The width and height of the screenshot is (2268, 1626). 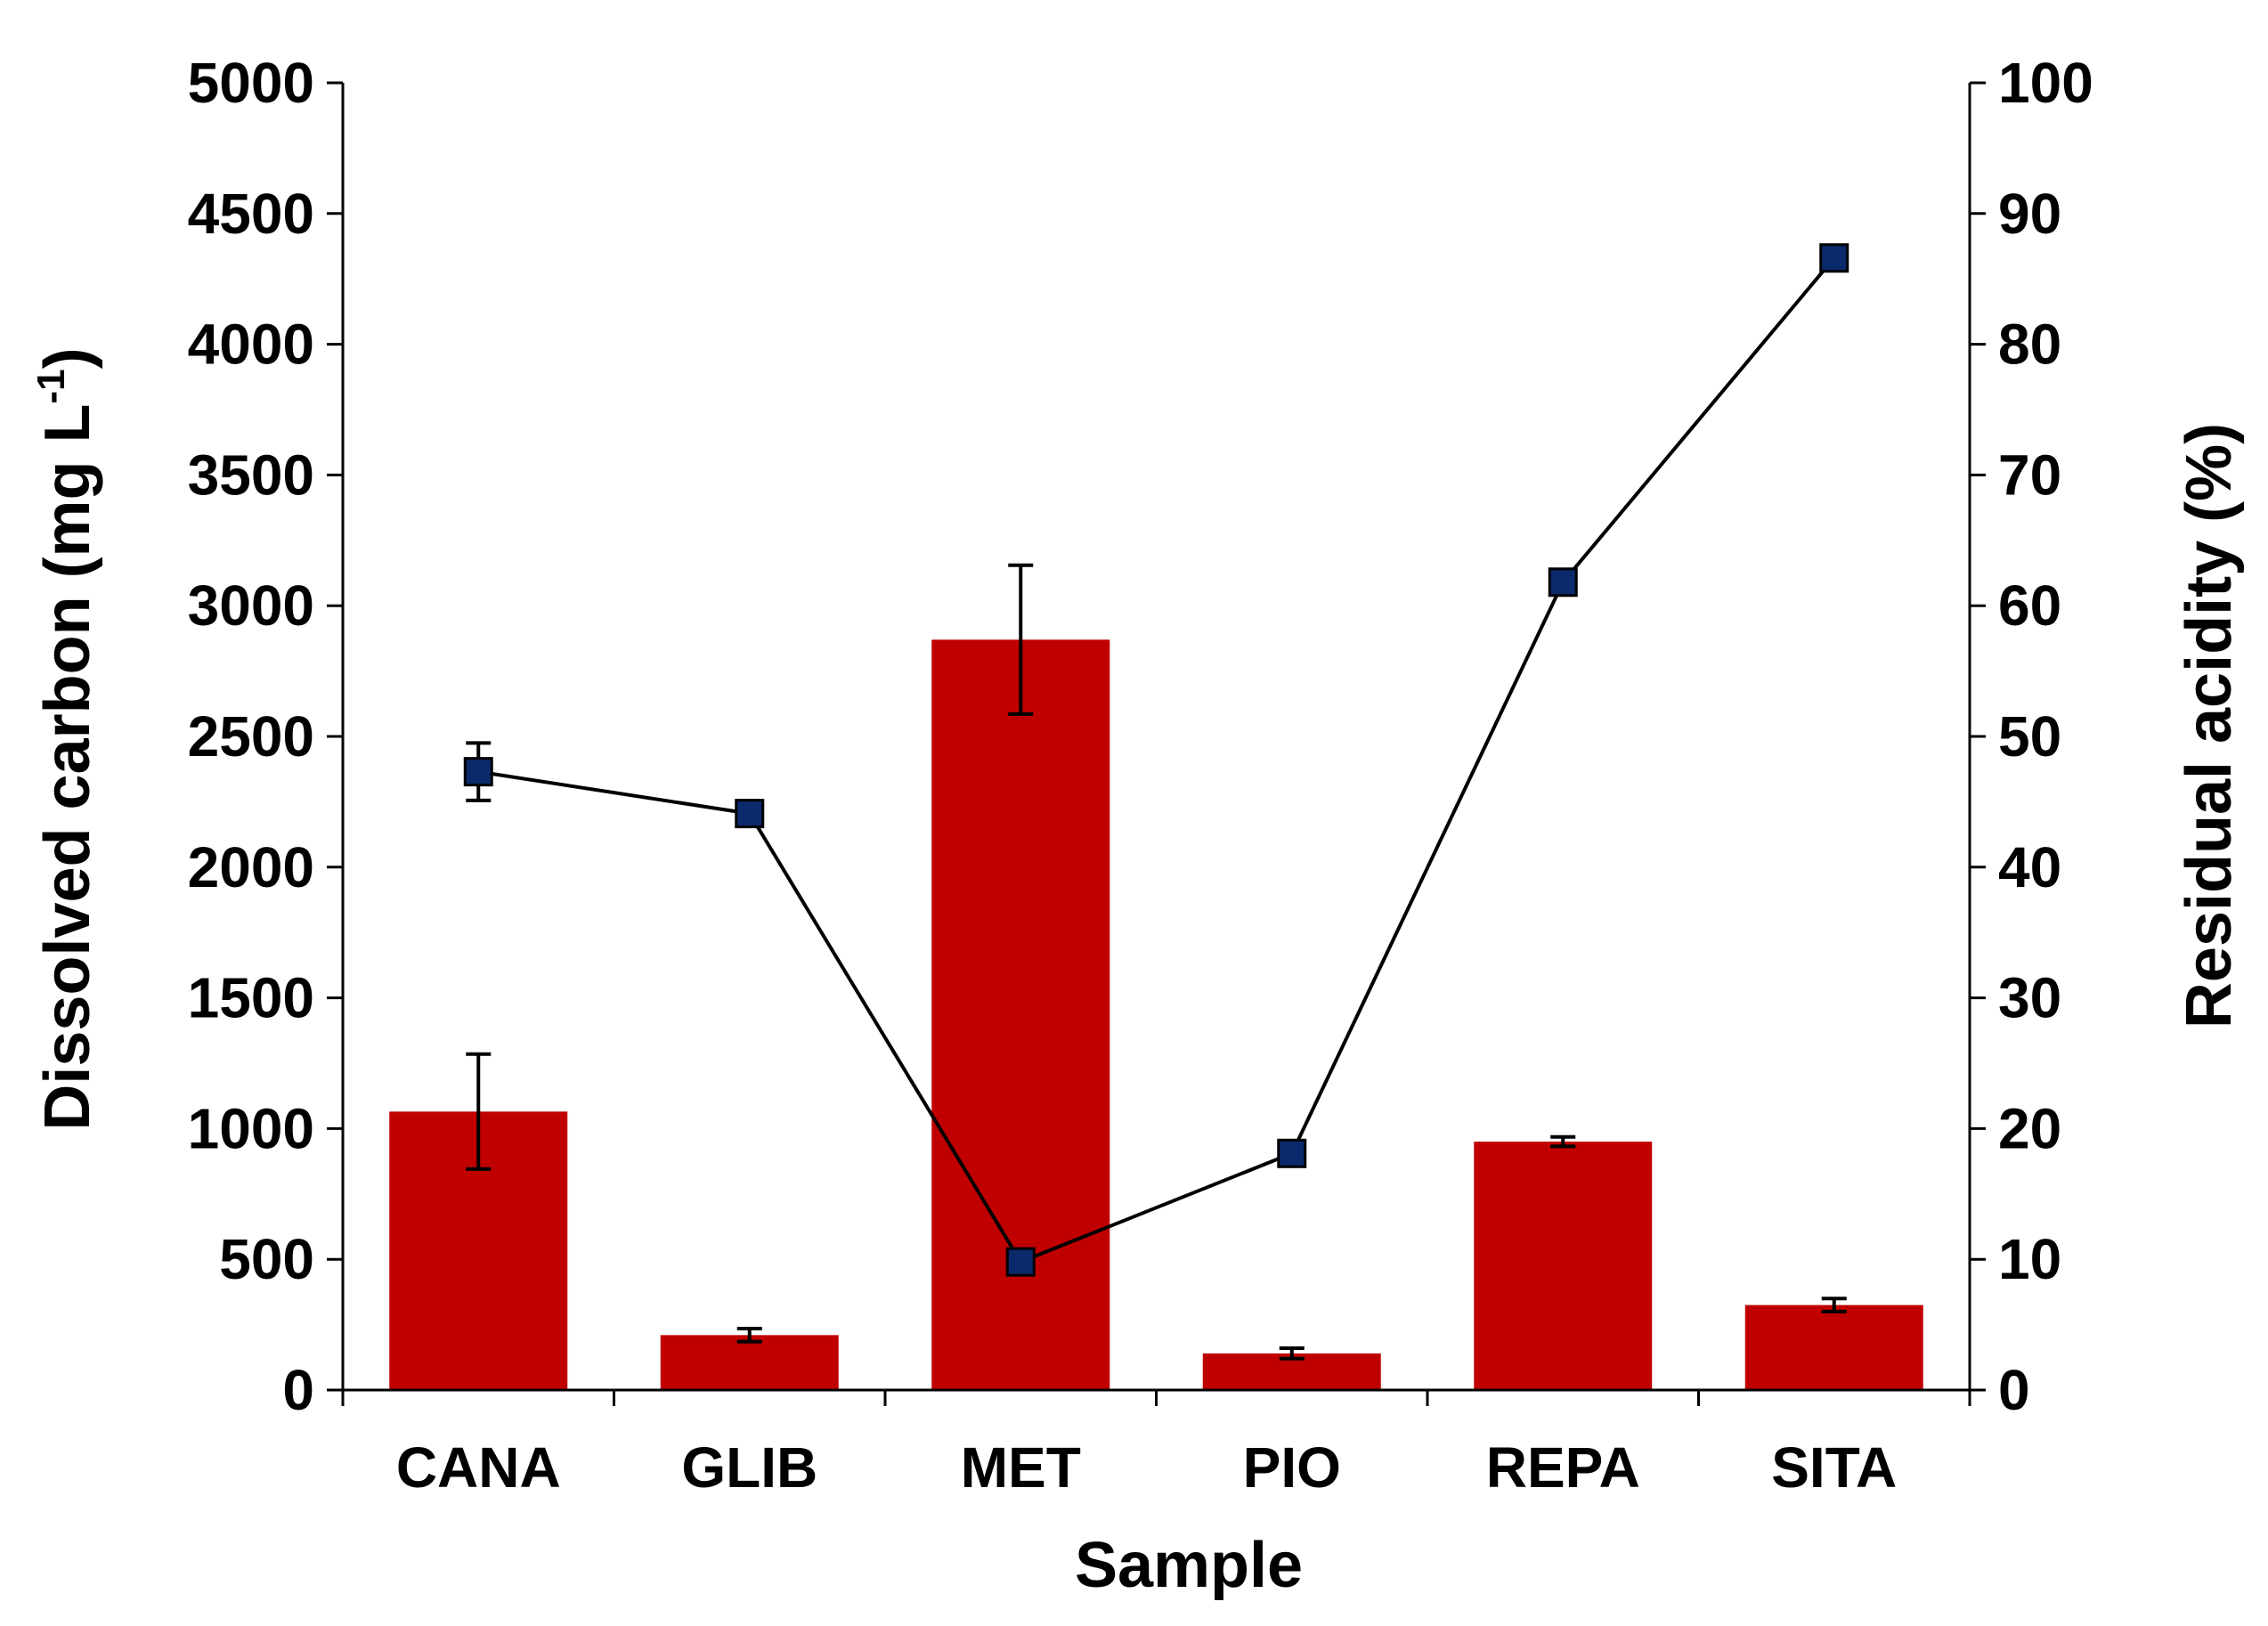 I want to click on right-tick-label: 60, so click(x=2029, y=605).